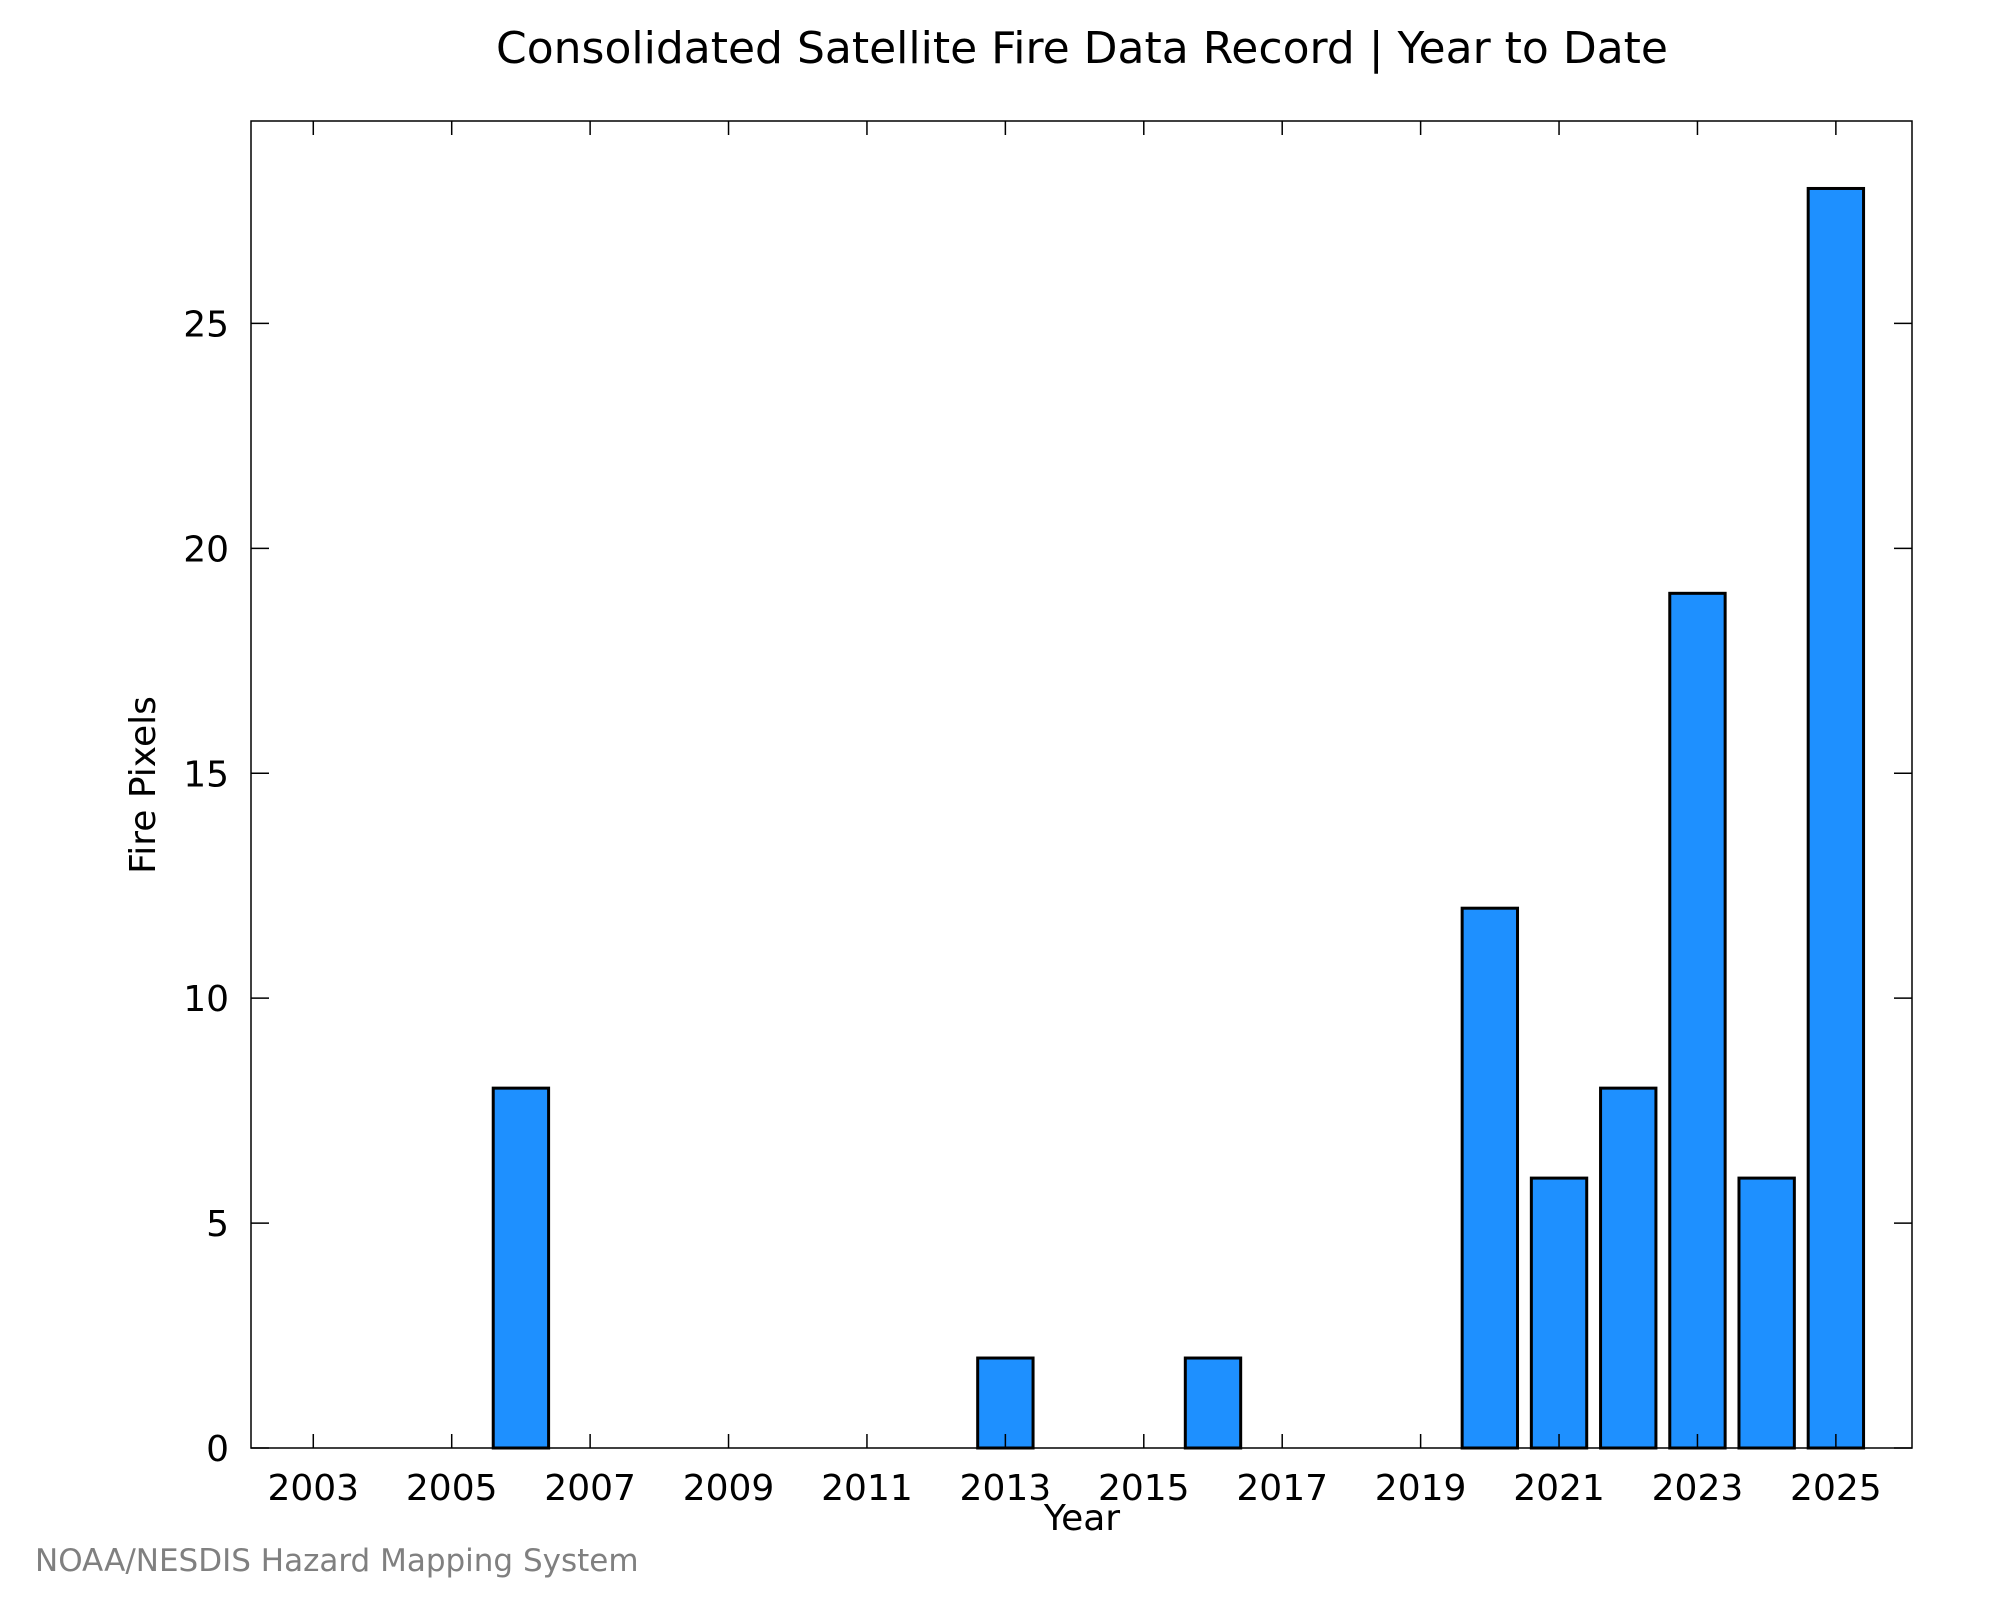 The width and height of the screenshot is (2000, 1600). Describe the element at coordinates (1144, 1488) in the screenshot. I see `x-tick-label-2015: 2015` at that location.